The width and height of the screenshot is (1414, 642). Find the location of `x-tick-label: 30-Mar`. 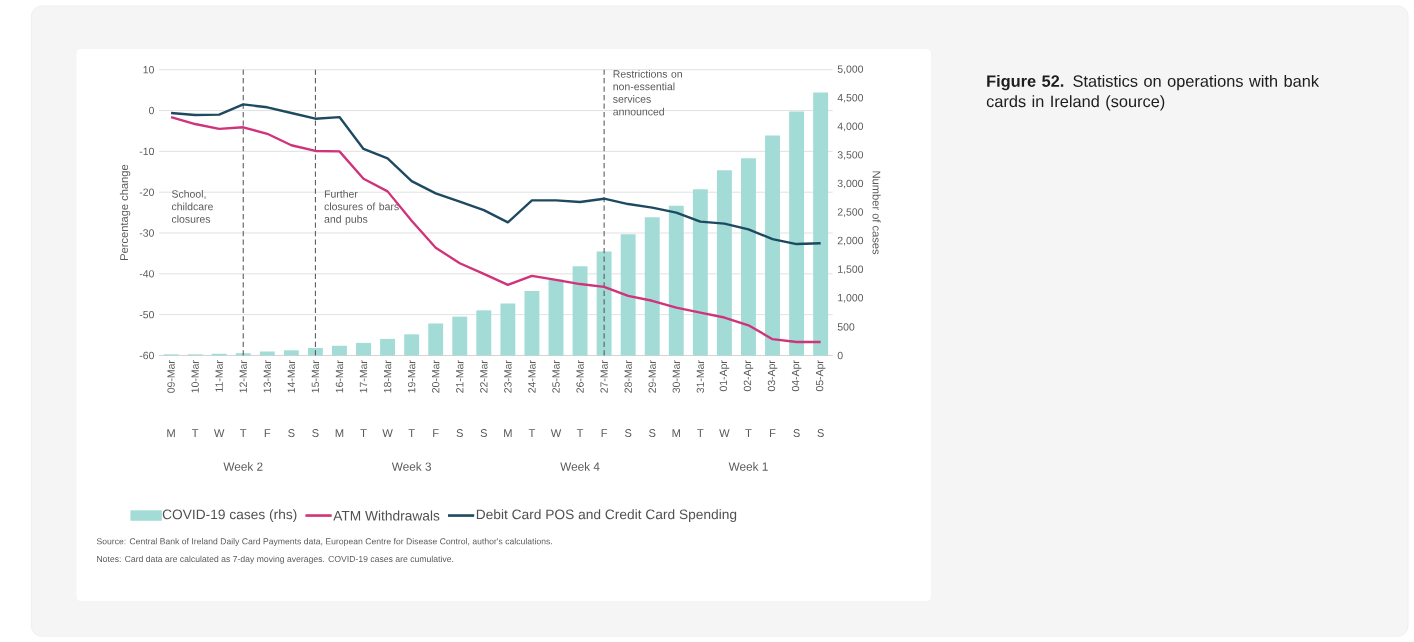

x-tick-label: 30-Mar is located at coordinates (676, 376).